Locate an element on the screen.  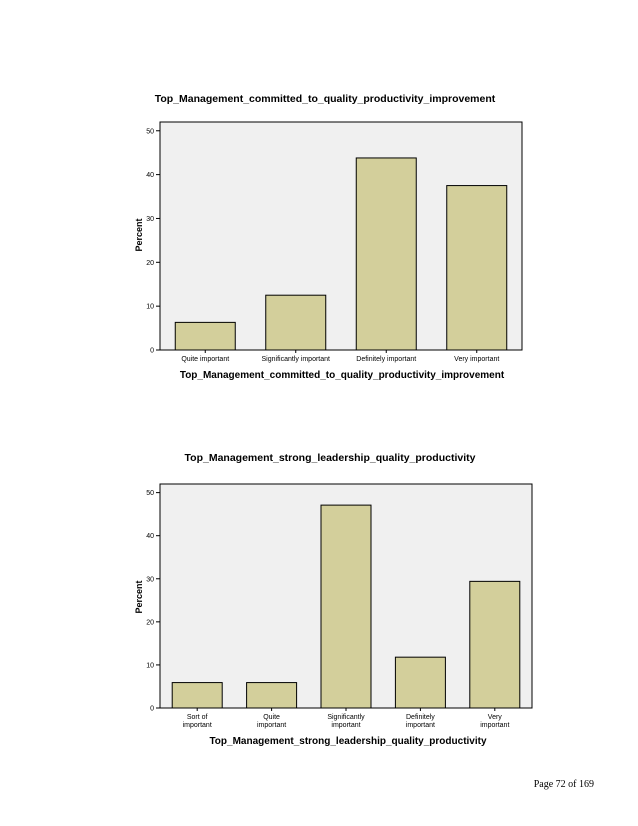
x-tick-label: Definitely important is located at coordinates (386, 359).